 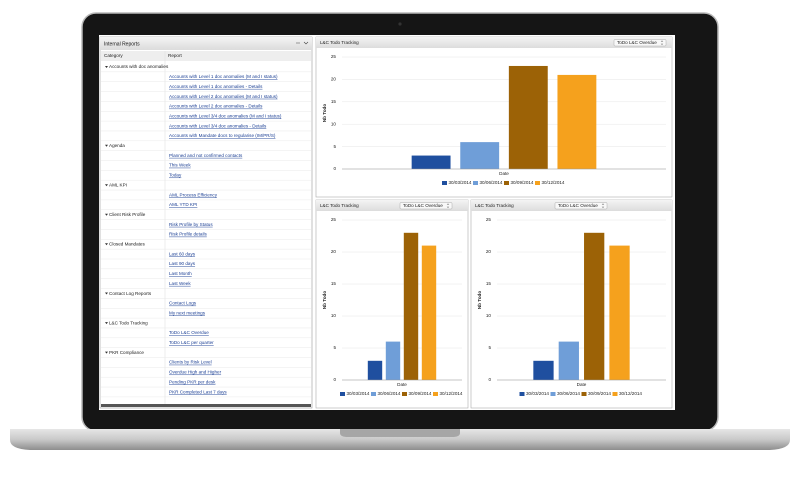 What do you see at coordinates (192, 381) in the screenshot?
I see `report-link: Pending PKR per desk` at bounding box center [192, 381].